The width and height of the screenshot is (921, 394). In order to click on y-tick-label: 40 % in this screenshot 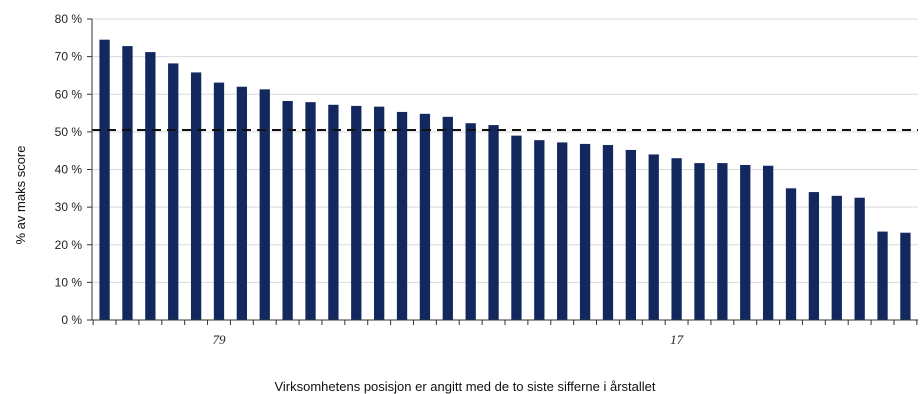, I will do `click(69, 170)`.